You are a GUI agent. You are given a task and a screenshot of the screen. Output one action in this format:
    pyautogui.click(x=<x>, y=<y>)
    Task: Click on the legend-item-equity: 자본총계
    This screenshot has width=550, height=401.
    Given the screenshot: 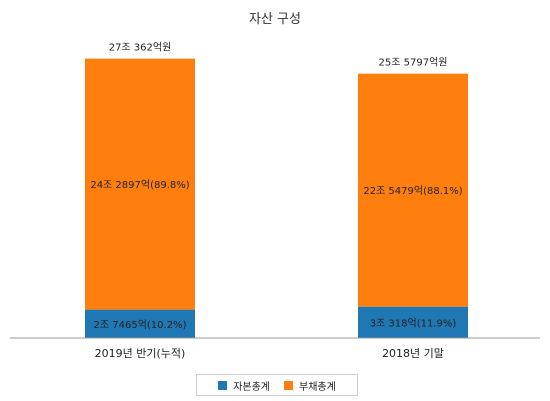 What is the action you would take?
    pyautogui.click(x=244, y=385)
    